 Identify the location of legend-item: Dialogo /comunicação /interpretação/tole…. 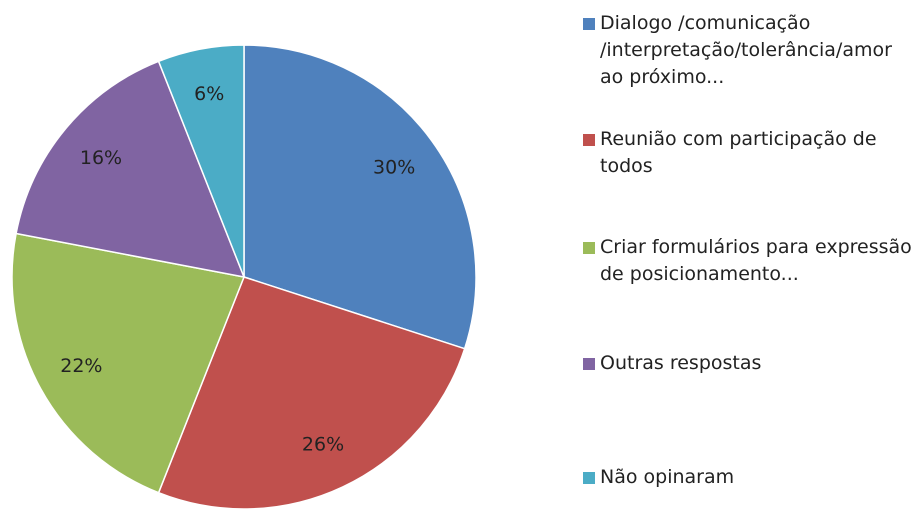
(748, 50).